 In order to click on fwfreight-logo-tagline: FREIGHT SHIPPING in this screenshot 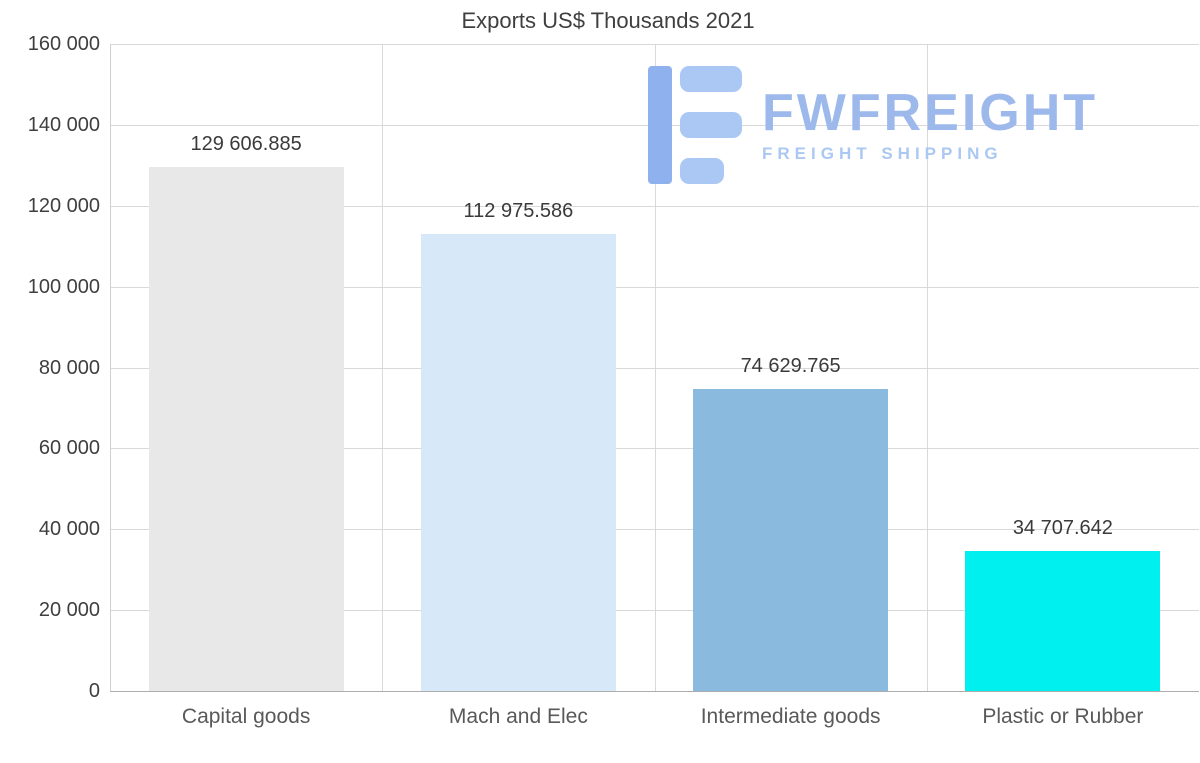, I will do `click(882, 154)`.